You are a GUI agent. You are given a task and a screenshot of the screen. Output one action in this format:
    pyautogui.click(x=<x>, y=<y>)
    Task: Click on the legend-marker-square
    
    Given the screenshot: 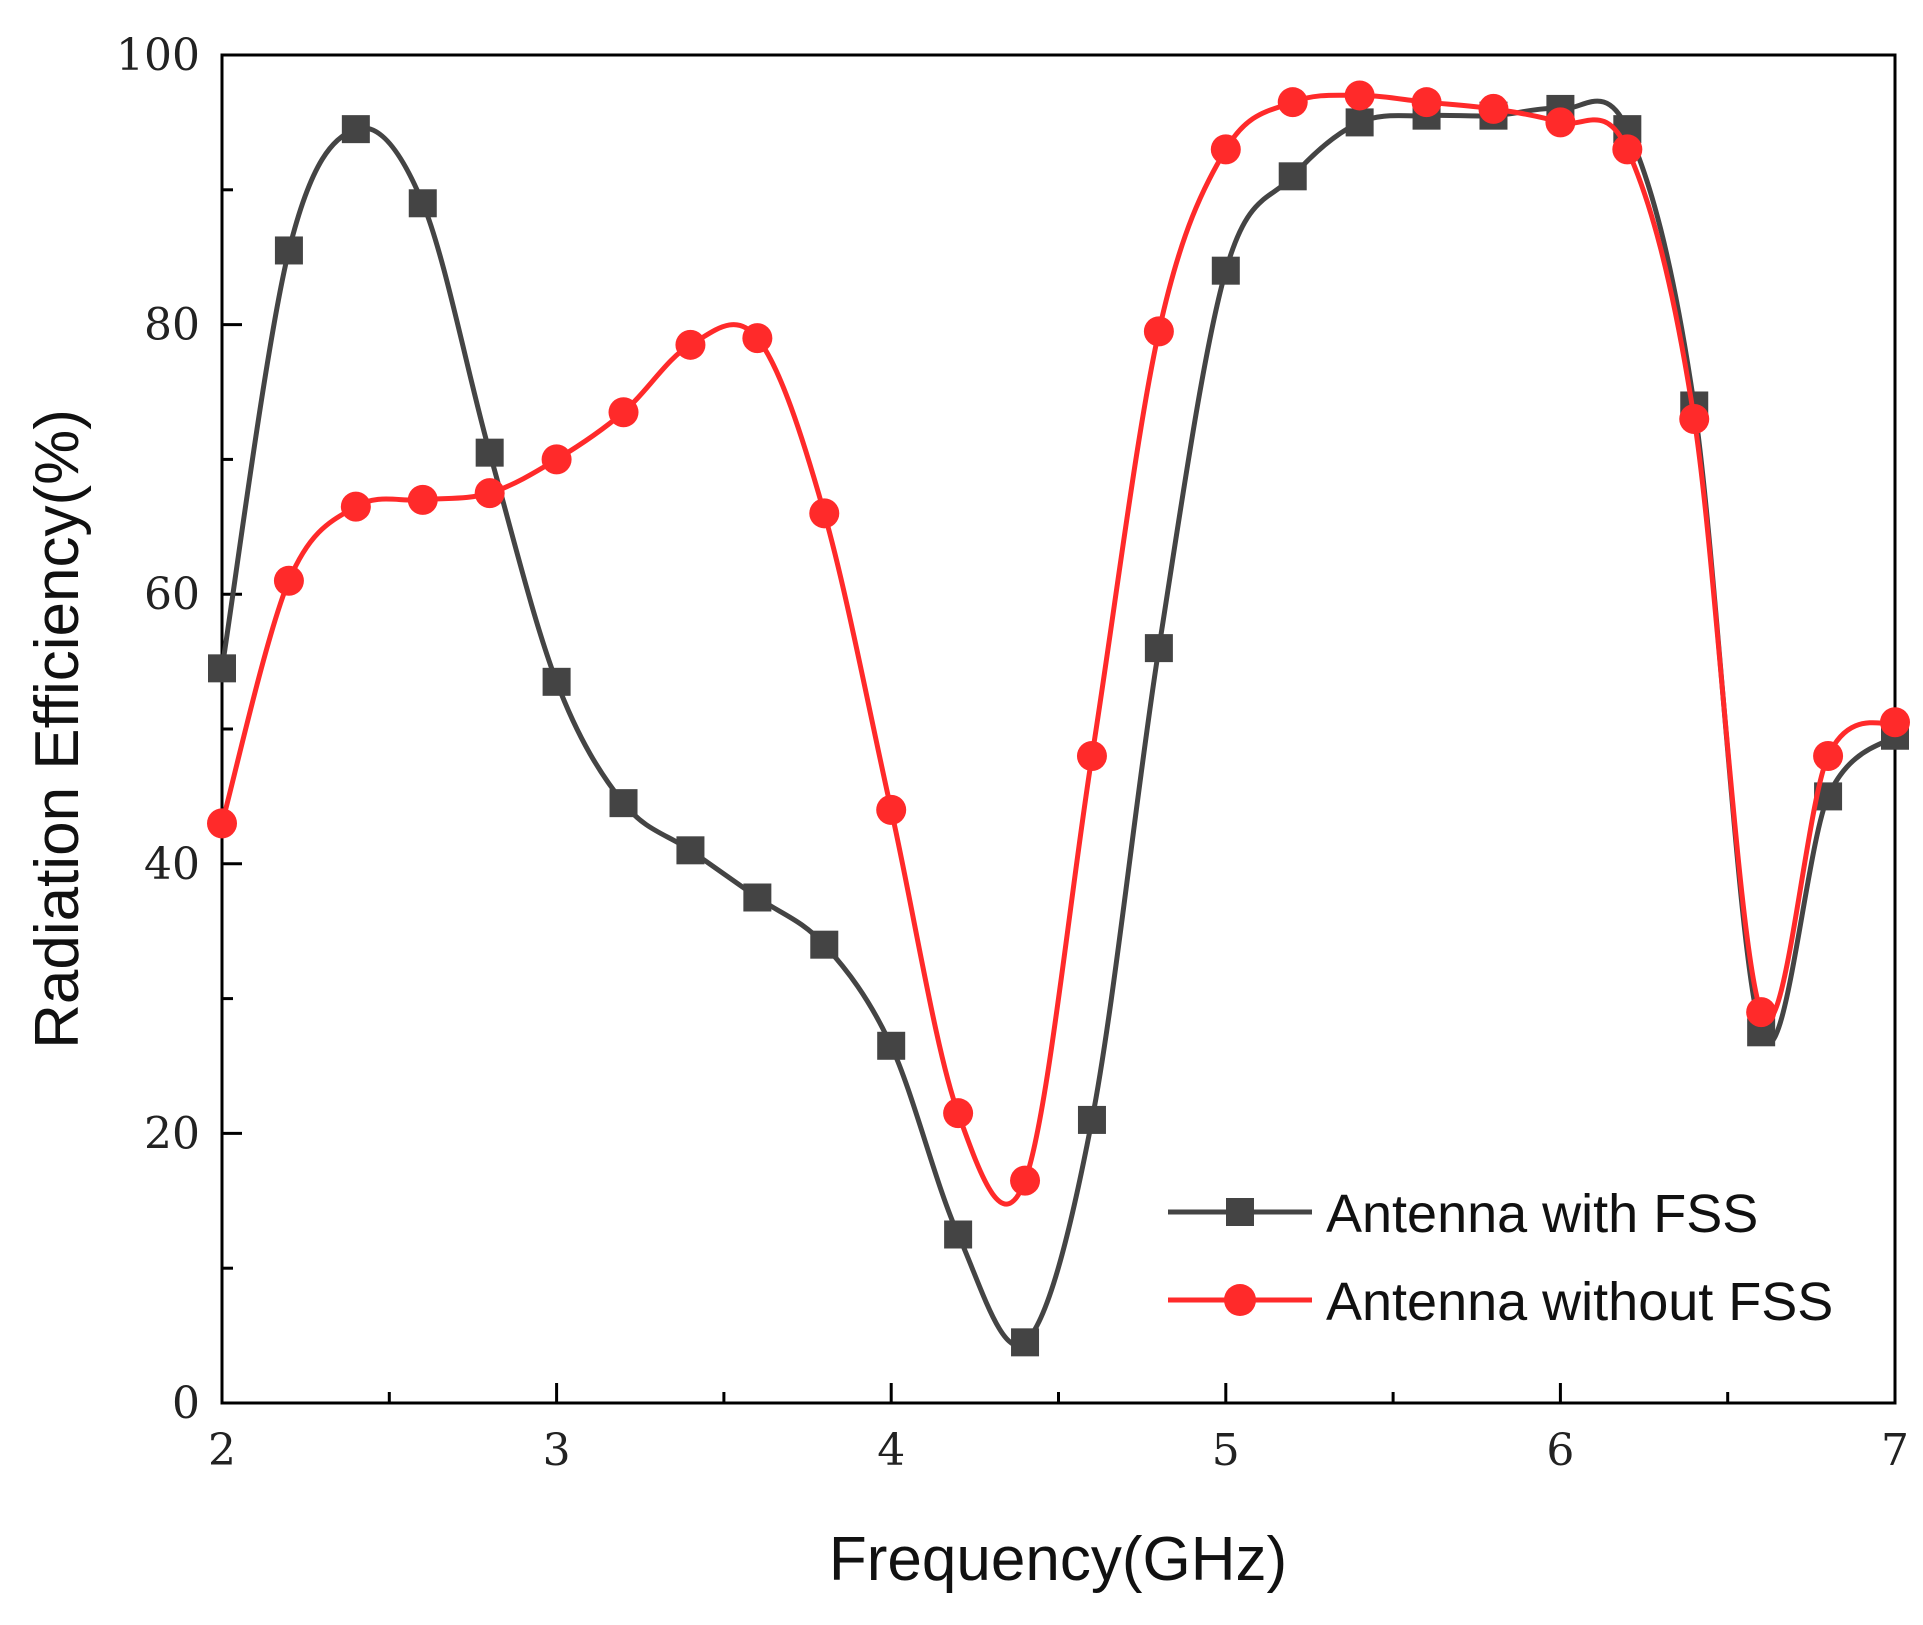 What is the action you would take?
    pyautogui.click(x=1240, y=1212)
    